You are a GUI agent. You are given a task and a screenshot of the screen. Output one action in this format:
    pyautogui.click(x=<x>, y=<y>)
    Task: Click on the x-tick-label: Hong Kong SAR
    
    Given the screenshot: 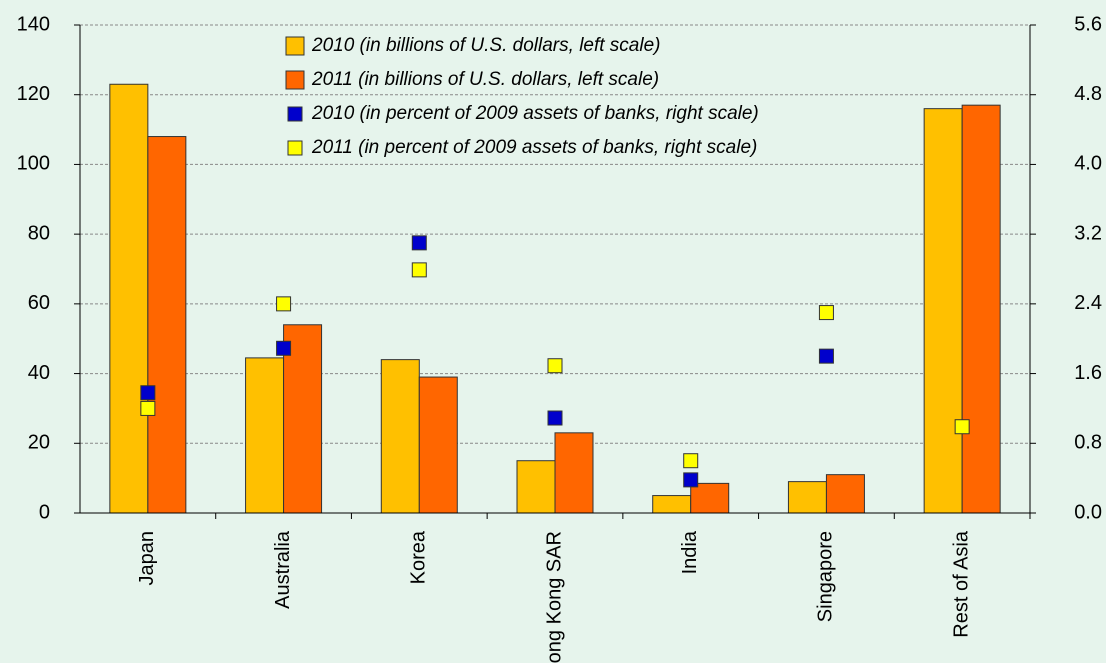 What is the action you would take?
    pyautogui.click(x=554, y=597)
    